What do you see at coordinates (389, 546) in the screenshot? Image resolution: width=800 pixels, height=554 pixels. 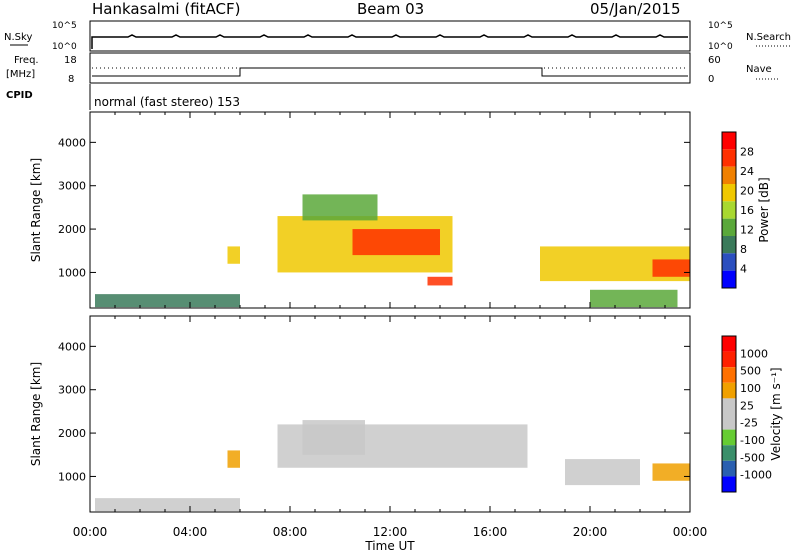 I see `x-axis-label: Time UT` at bounding box center [389, 546].